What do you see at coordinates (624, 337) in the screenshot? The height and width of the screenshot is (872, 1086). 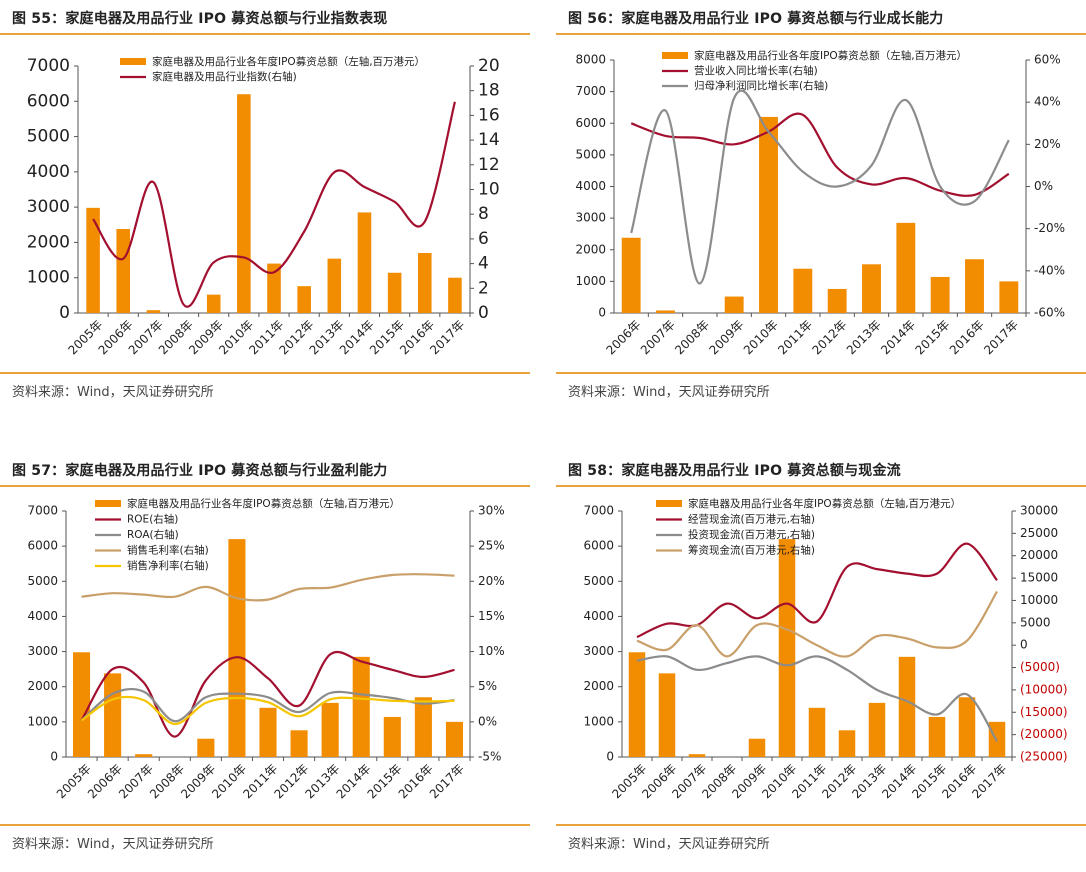 I see `x-tick-label: 2006年` at bounding box center [624, 337].